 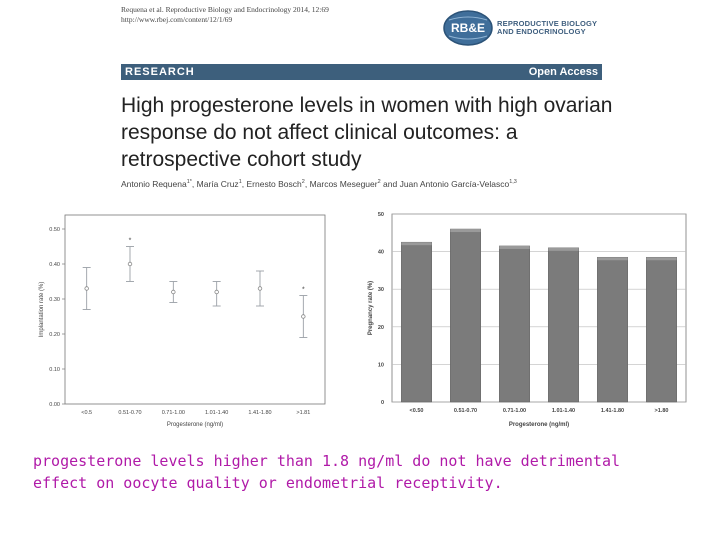 I want to click on logo-mark-text: RB&E, so click(x=468, y=28).